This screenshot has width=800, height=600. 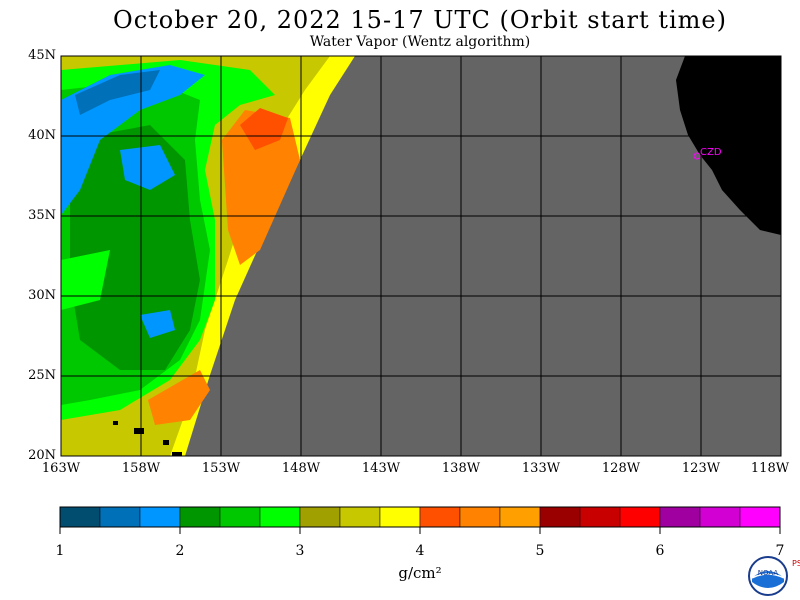 I want to click on longitude-label: 133W, so click(x=541, y=468).